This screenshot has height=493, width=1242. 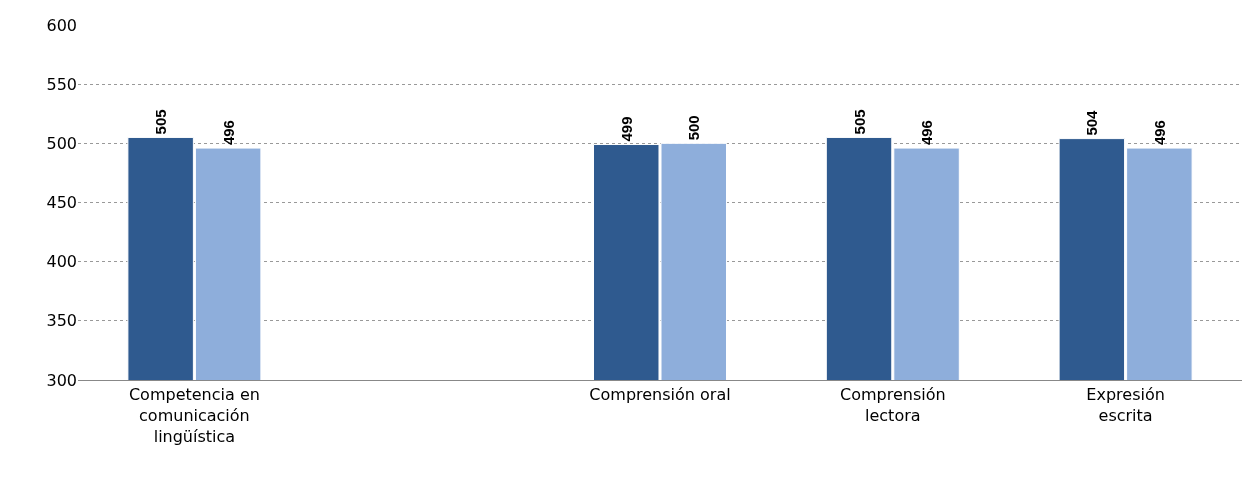 What do you see at coordinates (61, 380) in the screenshot?
I see `y-tick-label: 300` at bounding box center [61, 380].